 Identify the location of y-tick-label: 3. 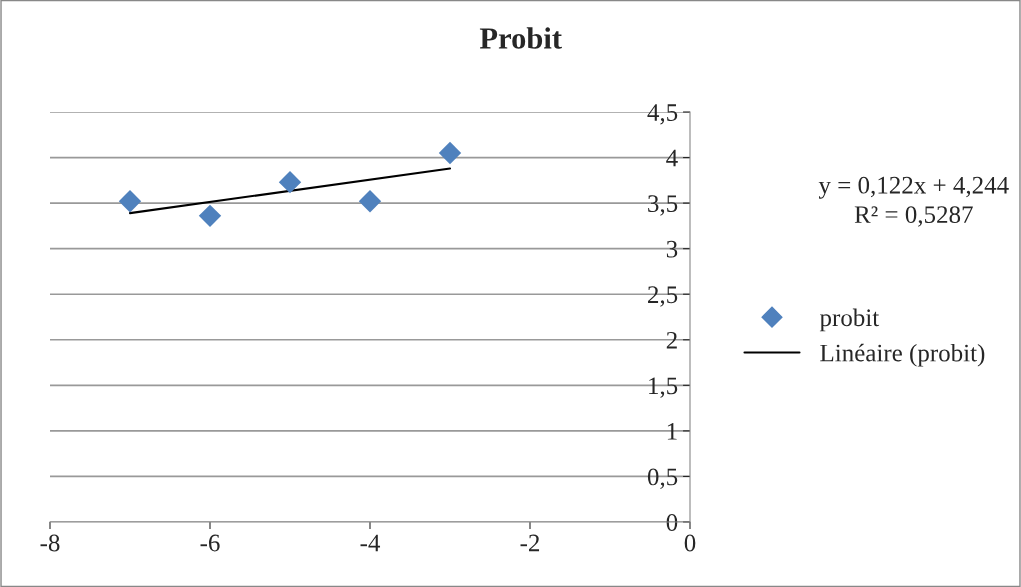
(672, 249).